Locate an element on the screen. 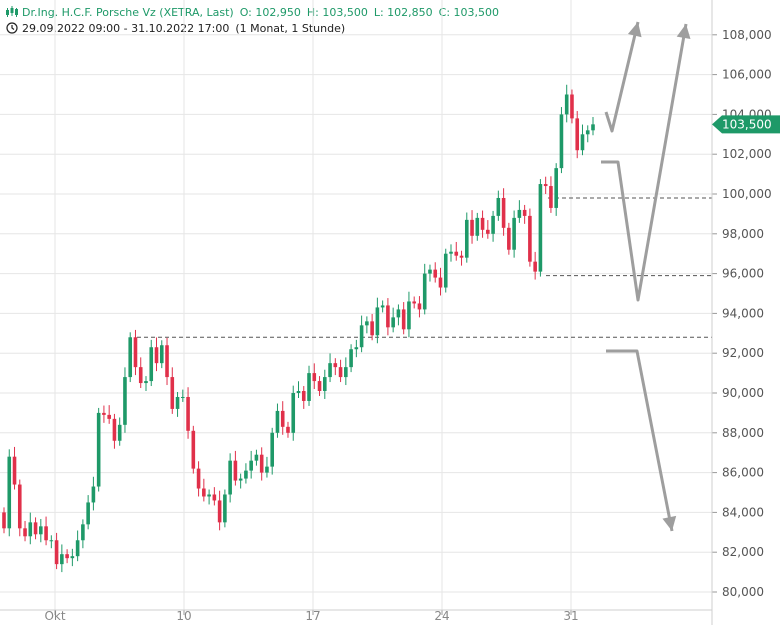  price-tag-label: 103,500 is located at coordinates (747, 124).